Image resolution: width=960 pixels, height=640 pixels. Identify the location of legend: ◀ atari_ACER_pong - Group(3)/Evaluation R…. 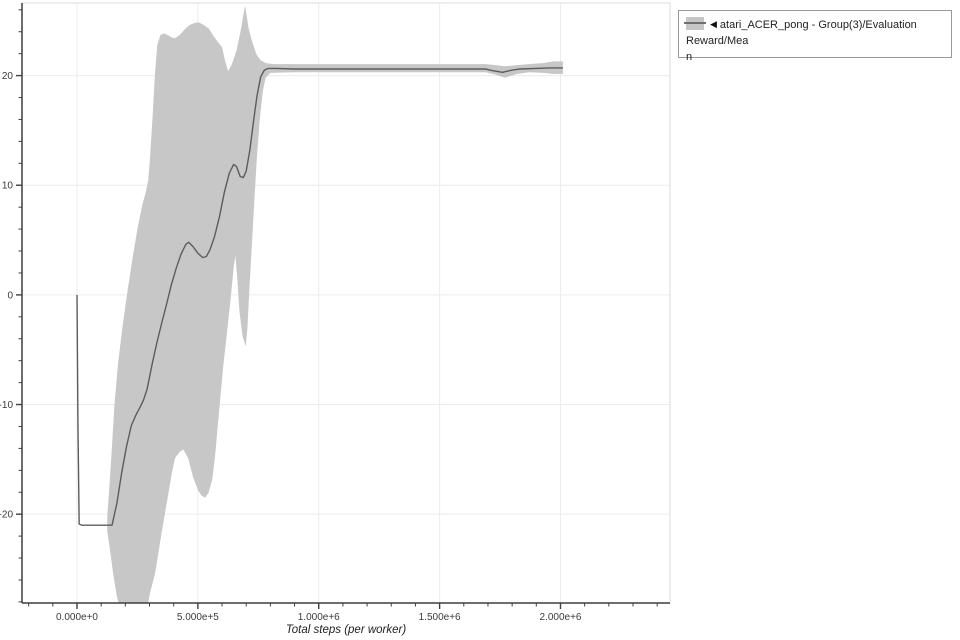
(815, 36).